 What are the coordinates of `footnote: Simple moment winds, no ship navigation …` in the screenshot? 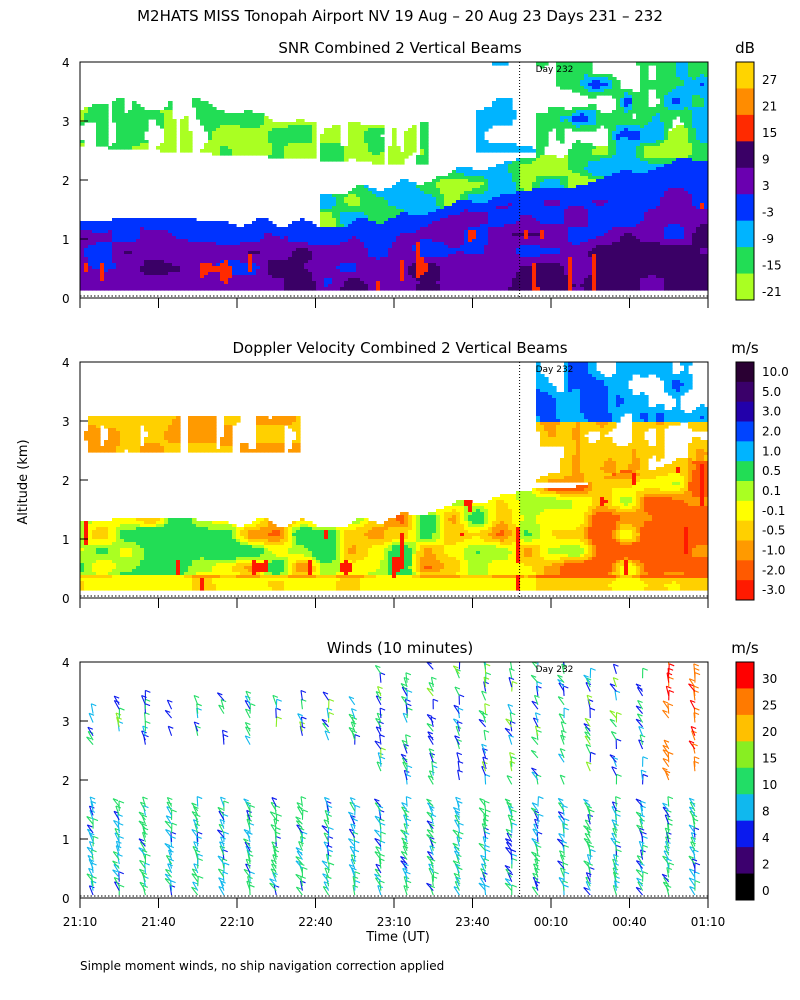 It's located at (262, 966).